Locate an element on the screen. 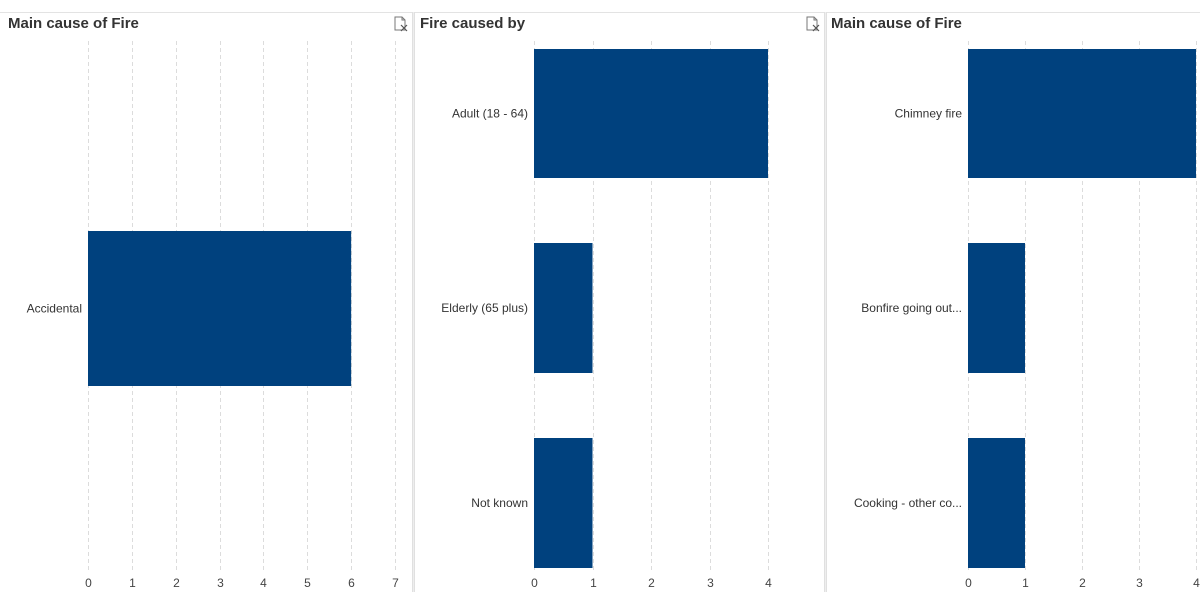 The image size is (1200, 593). x-tick-label: 7 is located at coordinates (395, 583).